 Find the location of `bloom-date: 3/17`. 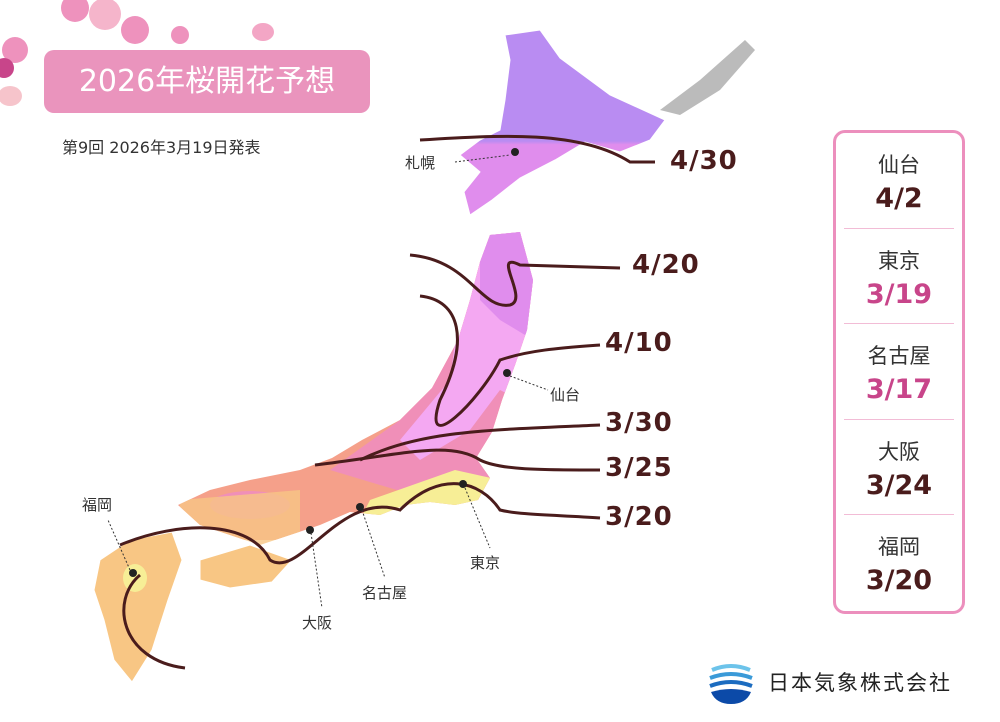

bloom-date: 3/17 is located at coordinates (899, 390).